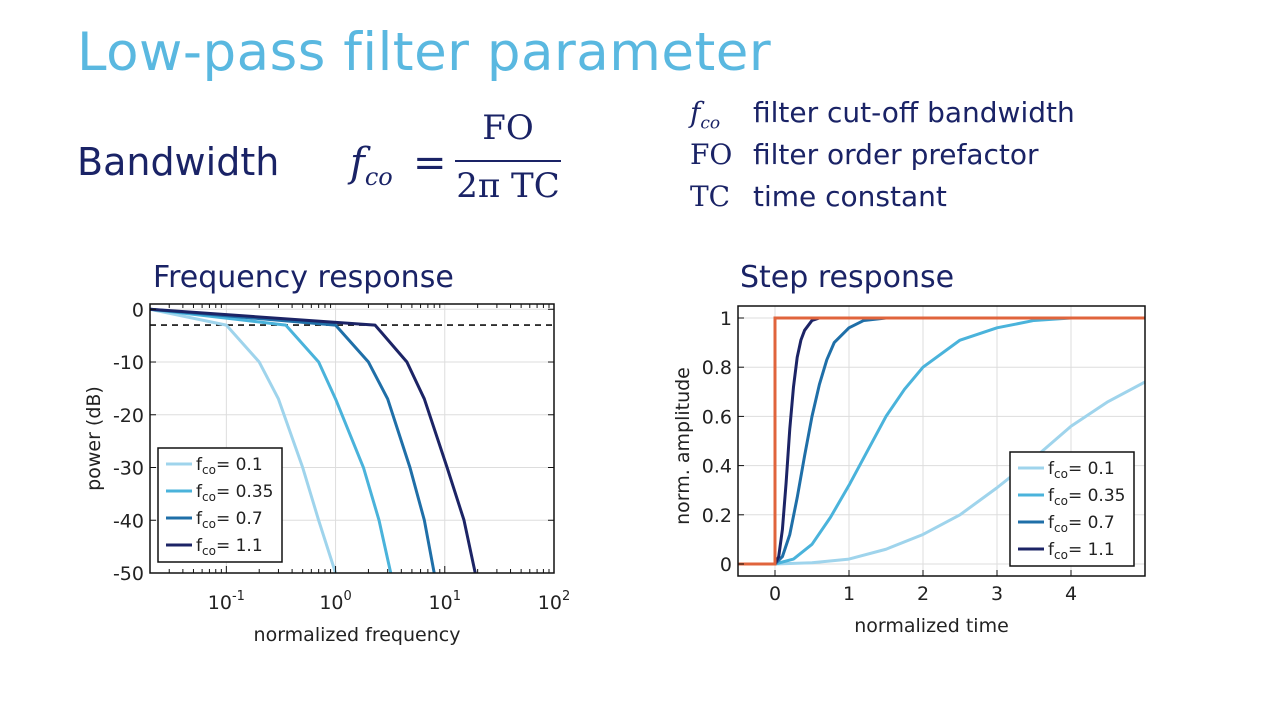  Describe the element at coordinates (923, 594) in the screenshot. I see `x-tick-label: 2` at that location.